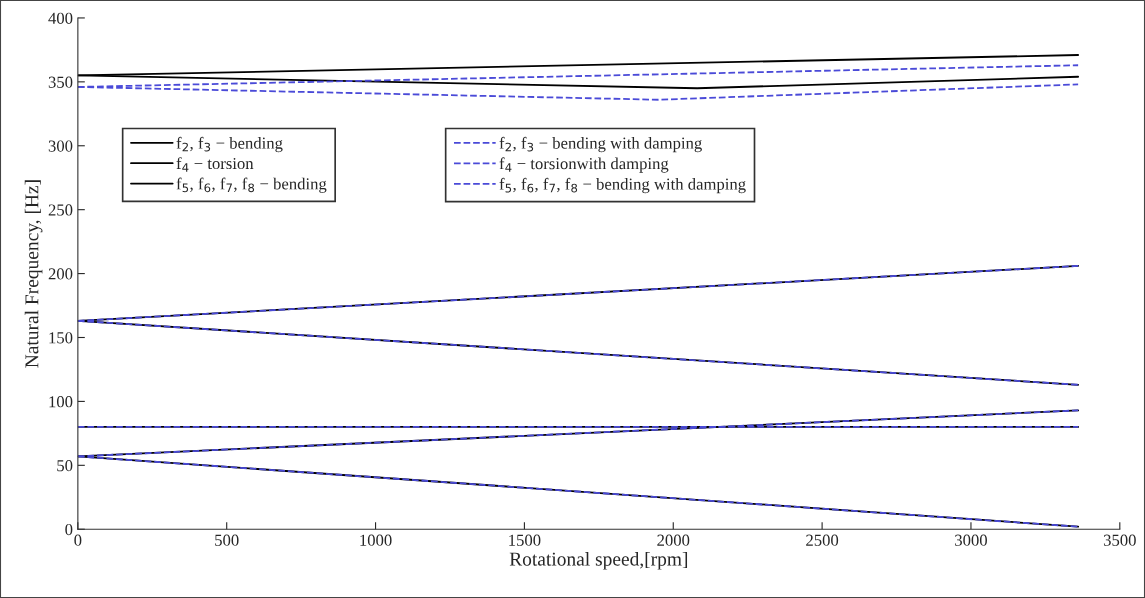 The height and width of the screenshot is (598, 1145). I want to click on x-tick-label: 1500, so click(525, 540).